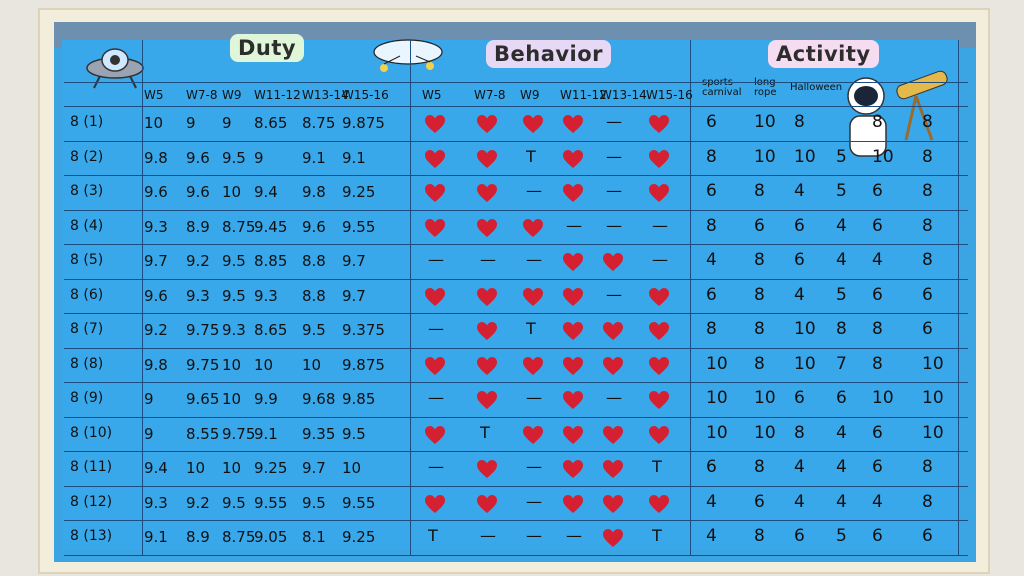 The height and width of the screenshot is (576, 1024). Describe the element at coordinates (87, 329) in the screenshot. I see `class-label: 8 (7)` at that location.